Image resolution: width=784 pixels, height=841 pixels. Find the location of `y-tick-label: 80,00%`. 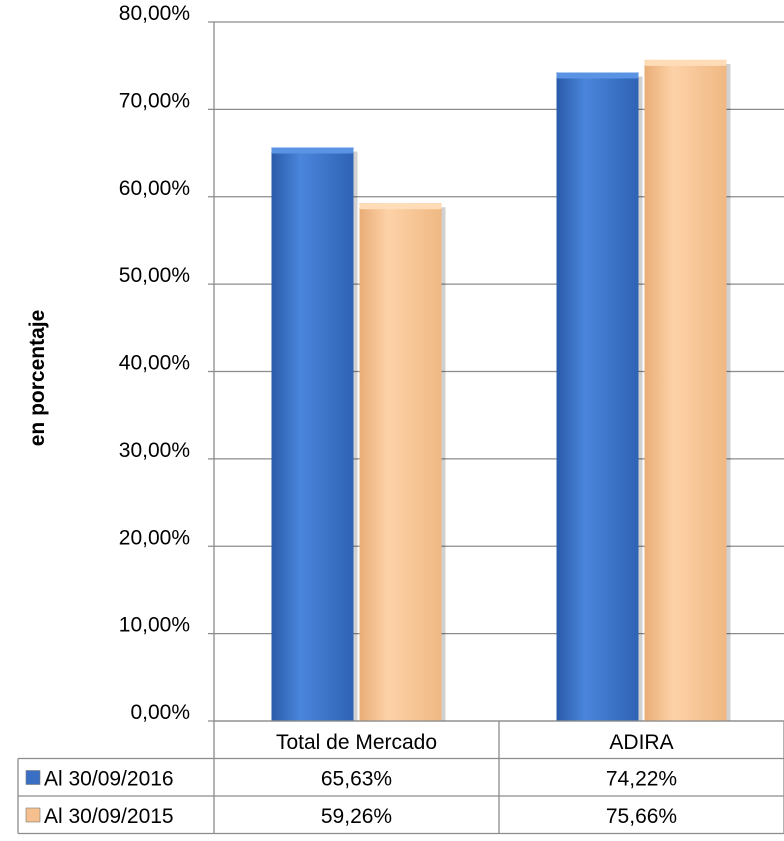

y-tick-label: 80,00% is located at coordinates (154, 13).